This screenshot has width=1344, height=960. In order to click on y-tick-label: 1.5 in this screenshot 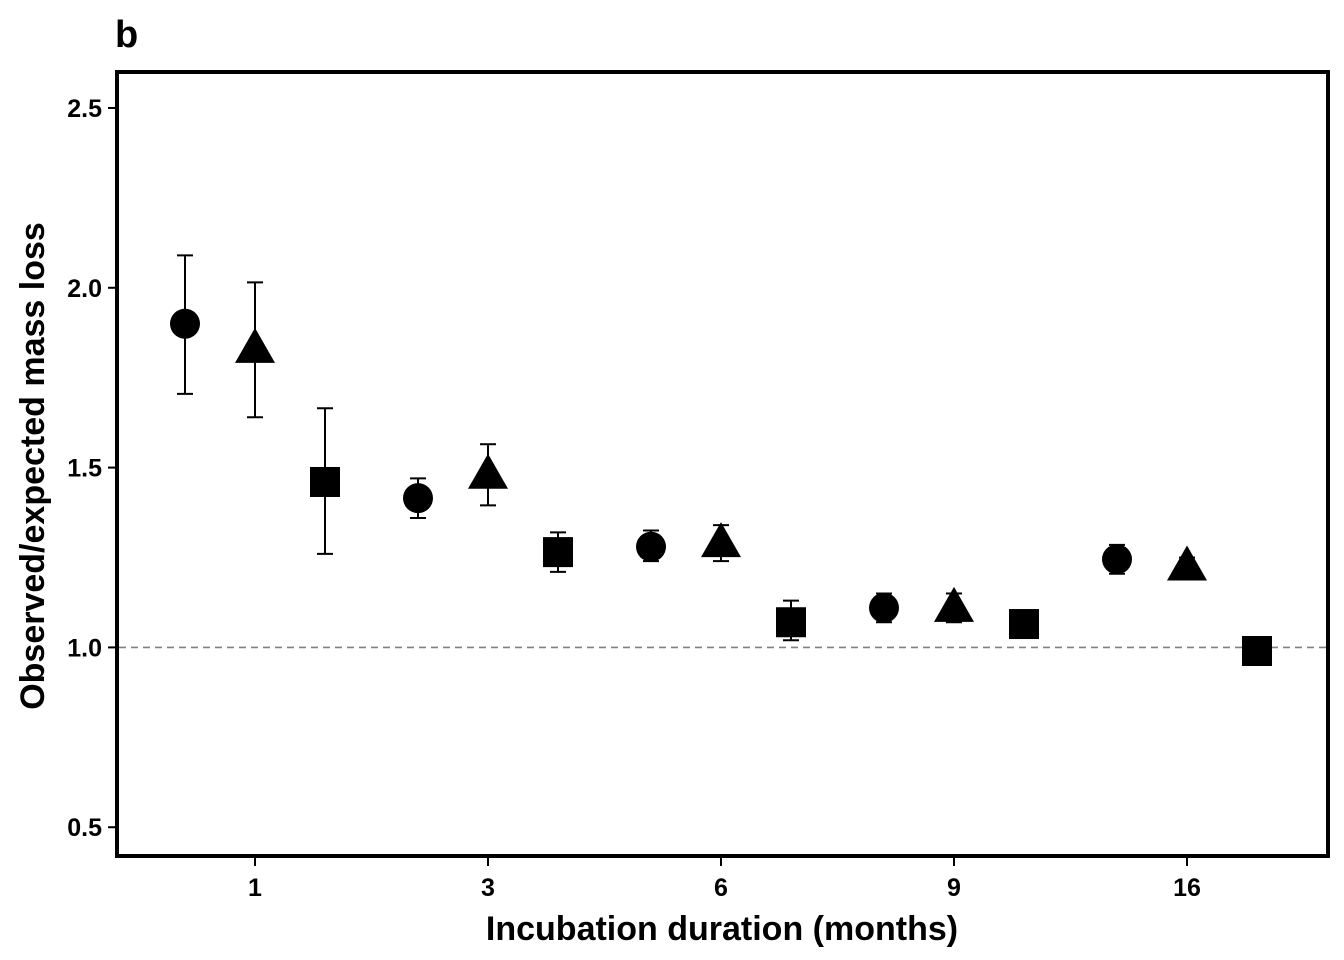, I will do `click(84, 469)`.